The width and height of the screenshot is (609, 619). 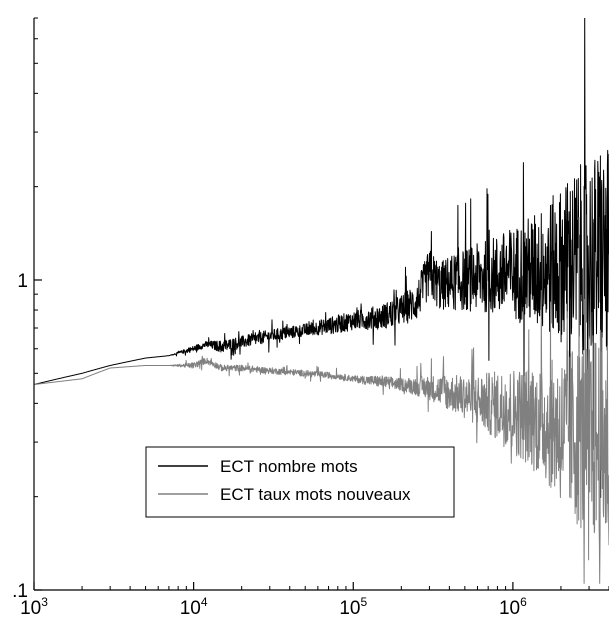 What do you see at coordinates (22, 281) in the screenshot?
I see `y-tick-label: 1` at bounding box center [22, 281].